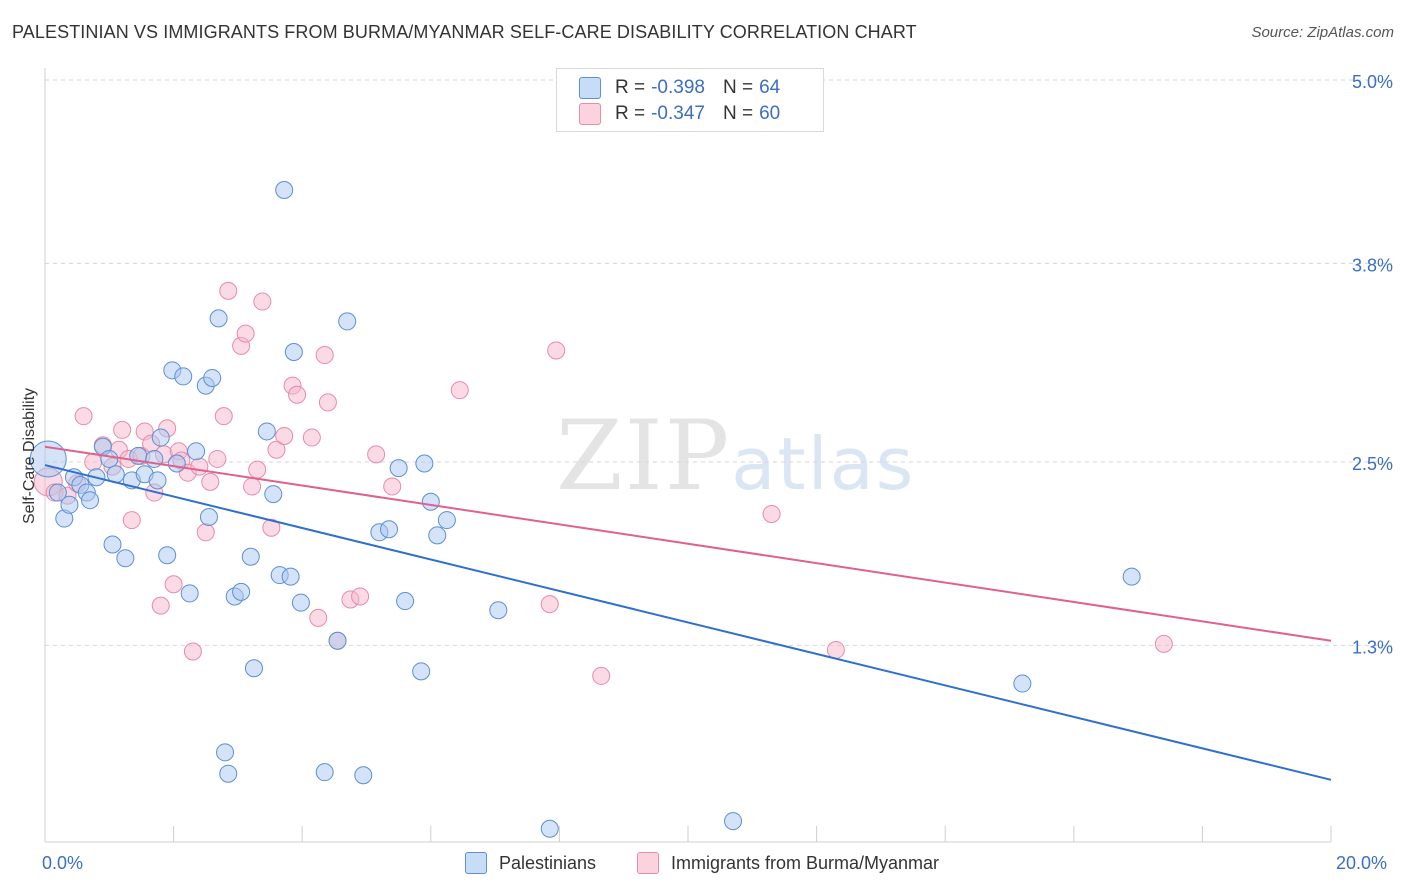  Describe the element at coordinates (29, 456) in the screenshot. I see `y-axis-label: Self-Care Disability` at that location.